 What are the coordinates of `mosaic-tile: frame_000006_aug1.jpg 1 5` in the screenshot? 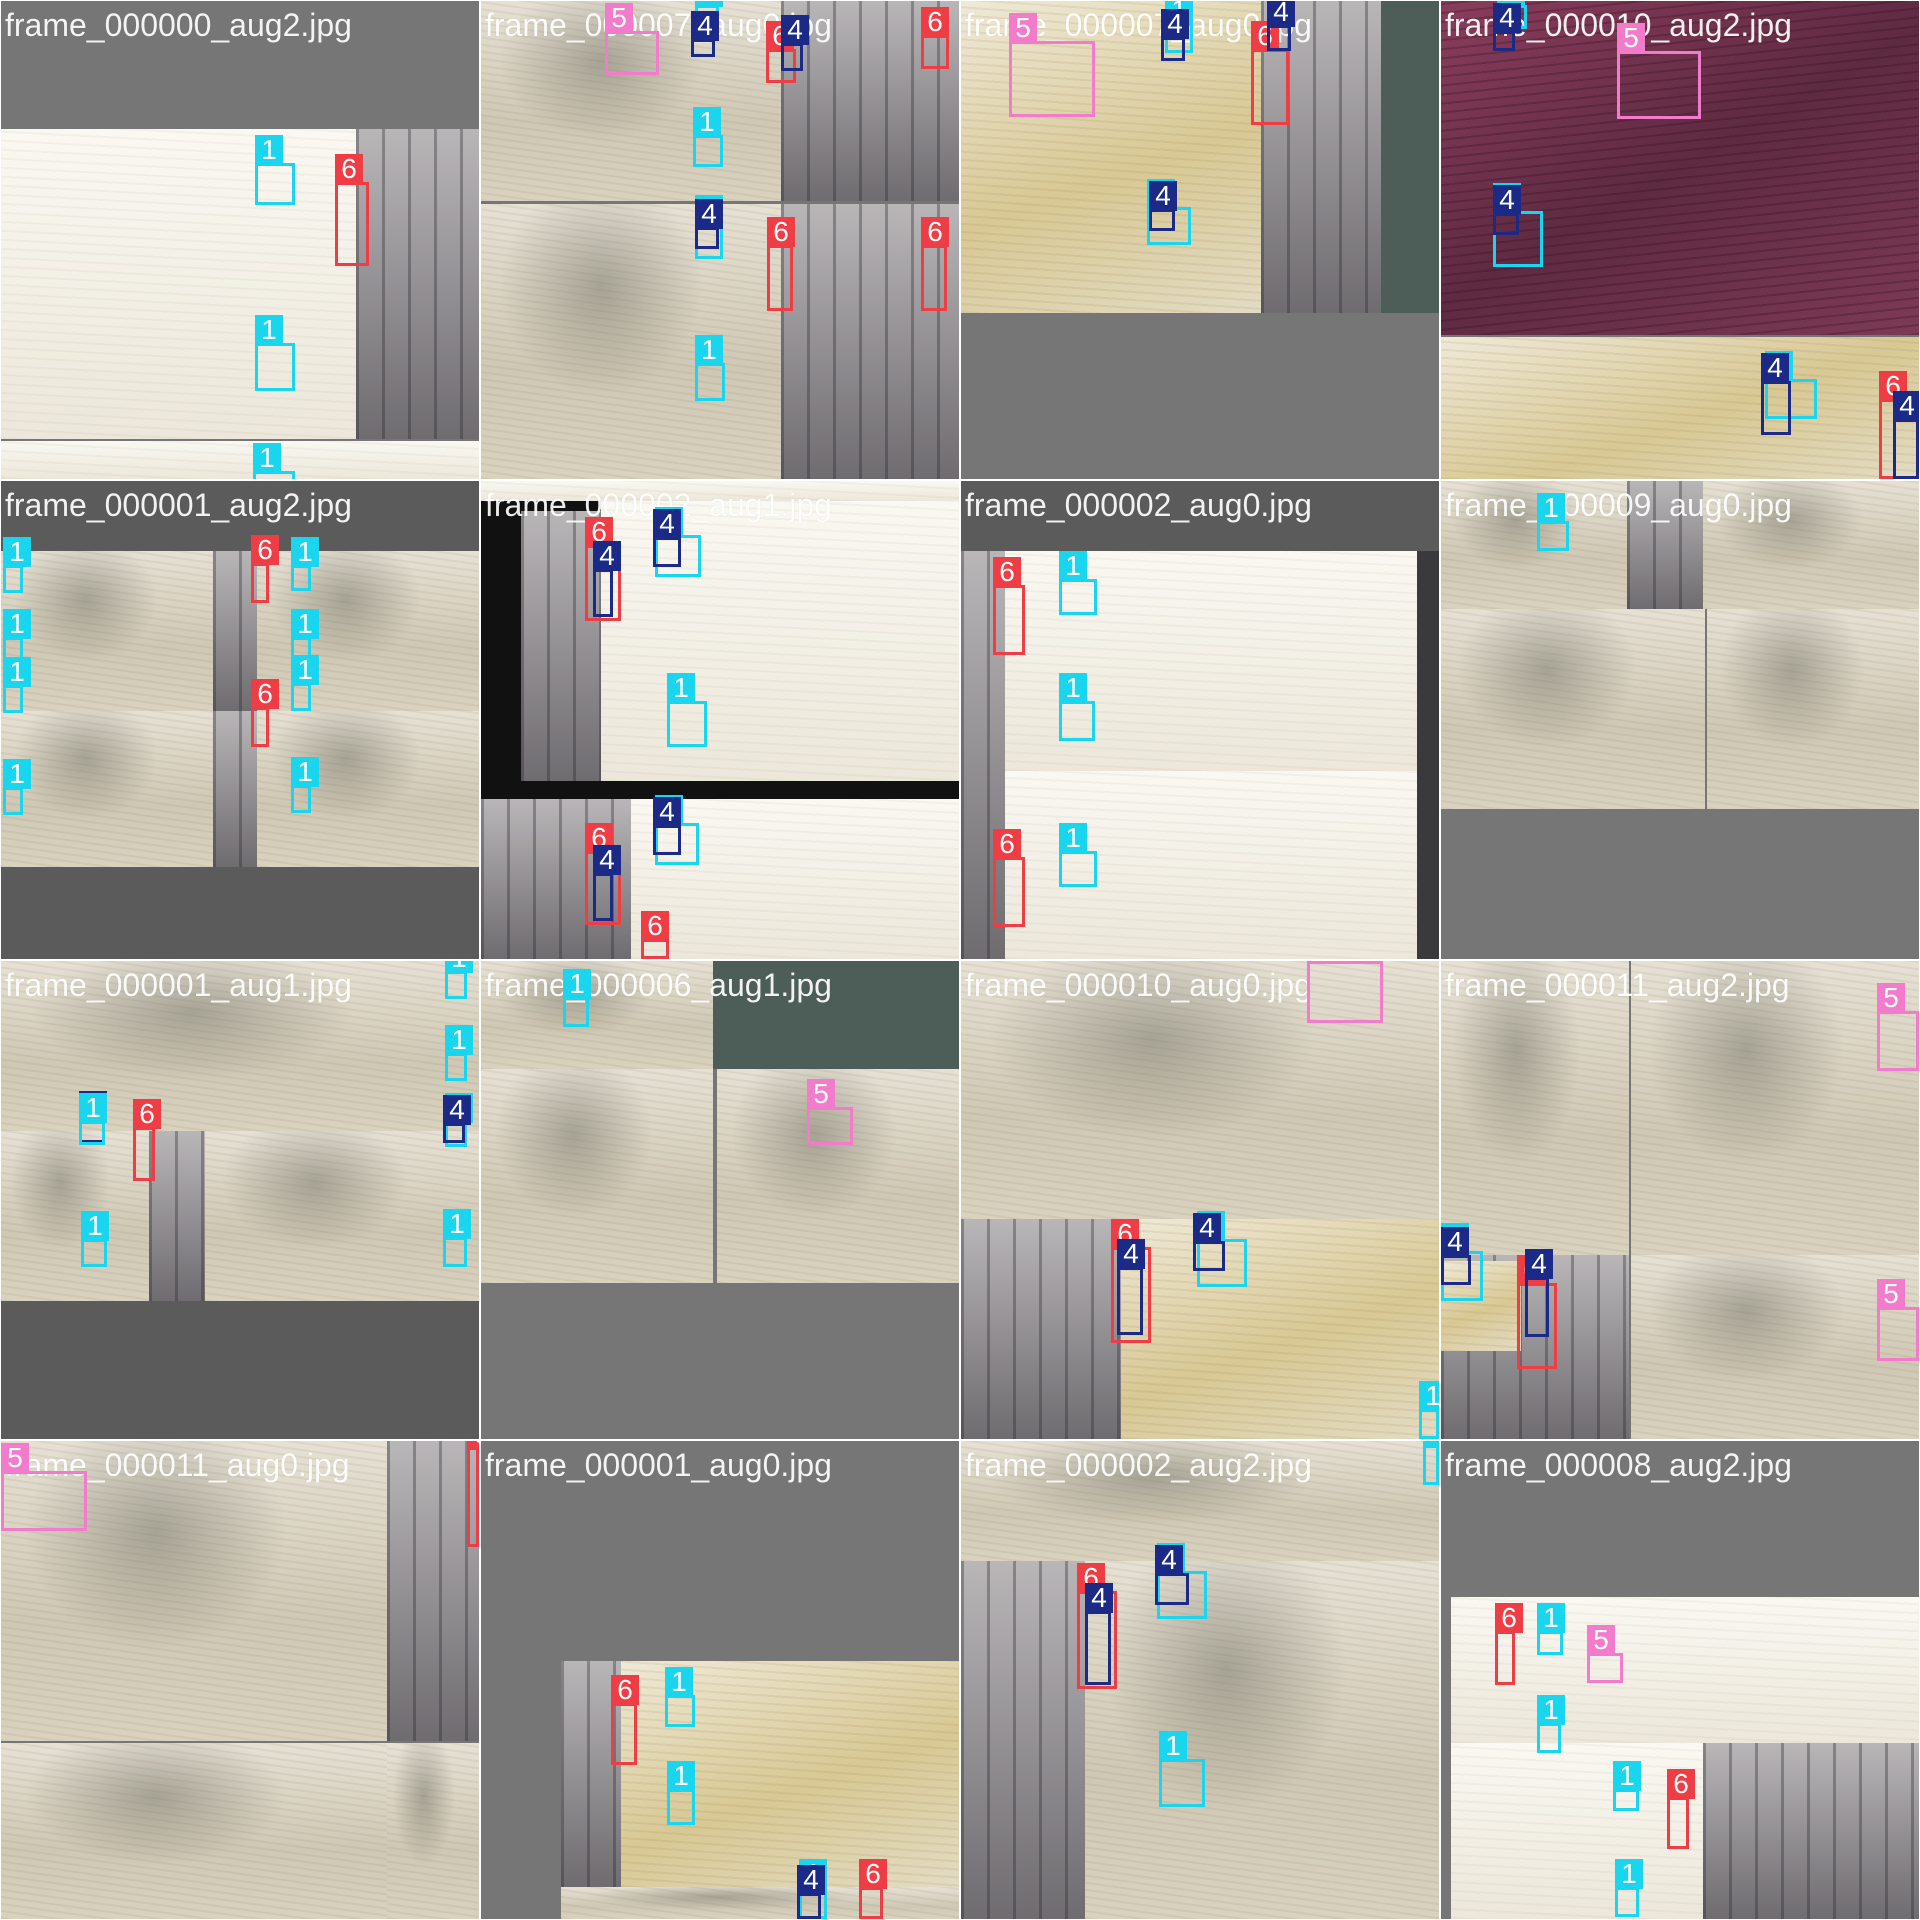 It's located at (720, 1200).